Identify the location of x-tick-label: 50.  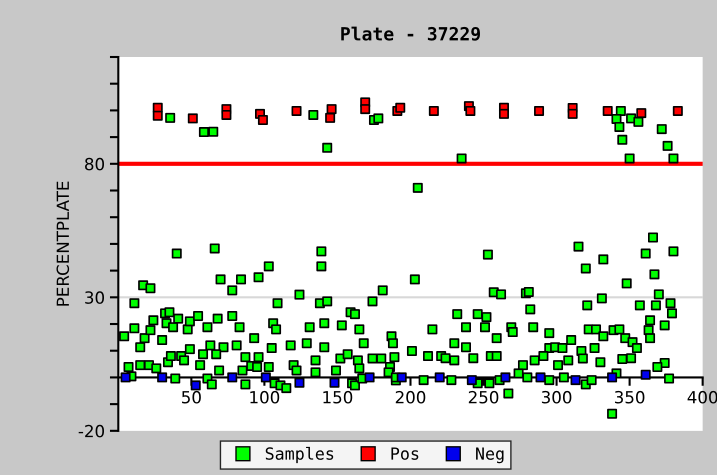
(191, 397).